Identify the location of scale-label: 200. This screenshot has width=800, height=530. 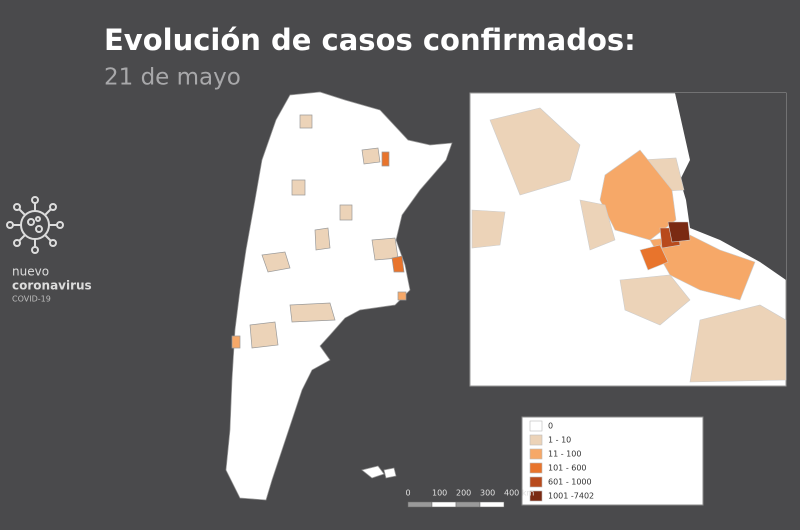
(463, 493).